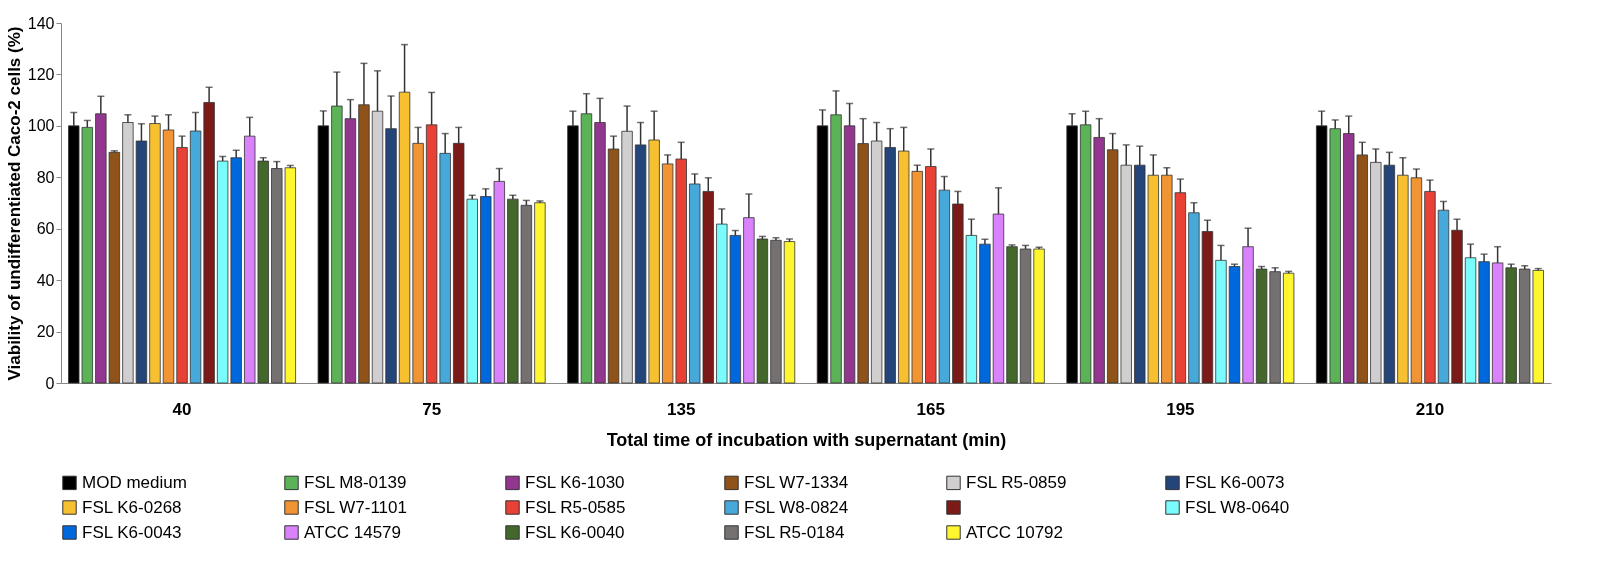 The image size is (1600, 579). Describe the element at coordinates (432, 409) in the screenshot. I see `x-tick-label: 75` at that location.